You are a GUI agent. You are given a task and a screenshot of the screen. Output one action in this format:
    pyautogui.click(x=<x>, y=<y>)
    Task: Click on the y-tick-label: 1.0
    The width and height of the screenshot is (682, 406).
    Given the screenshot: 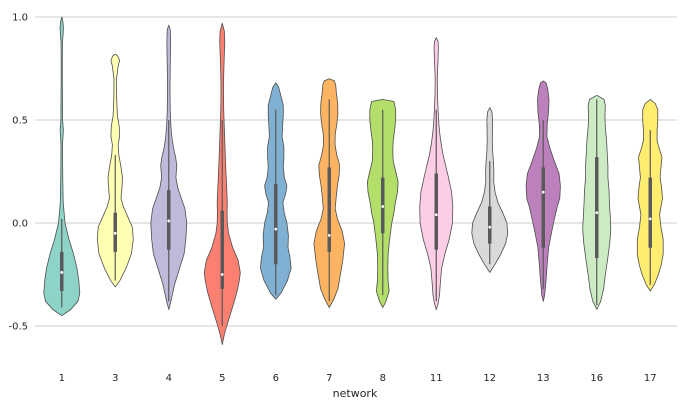 What is the action you would take?
    pyautogui.click(x=20, y=18)
    